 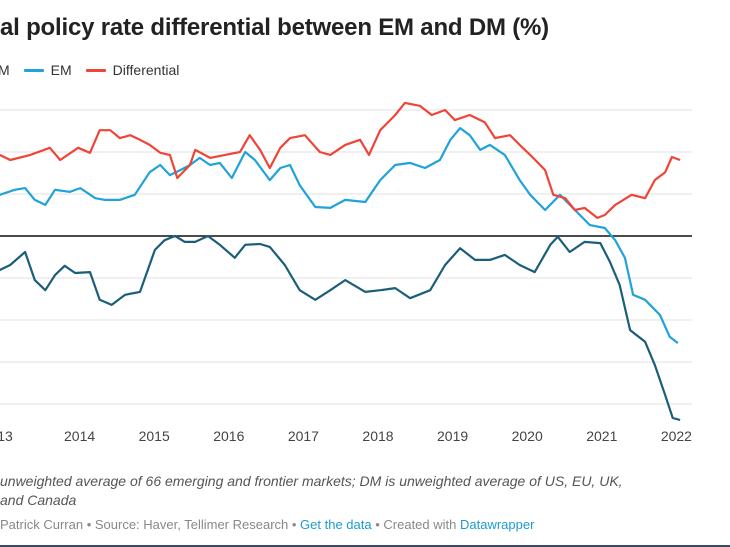 I want to click on x-tick-label: 2020, so click(x=527, y=436).